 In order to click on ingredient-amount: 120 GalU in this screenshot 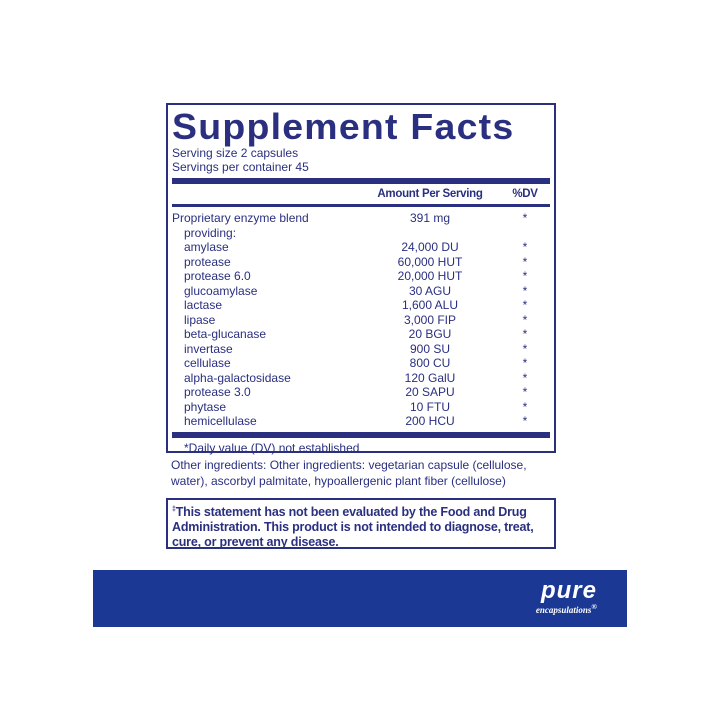, I will do `click(430, 377)`.